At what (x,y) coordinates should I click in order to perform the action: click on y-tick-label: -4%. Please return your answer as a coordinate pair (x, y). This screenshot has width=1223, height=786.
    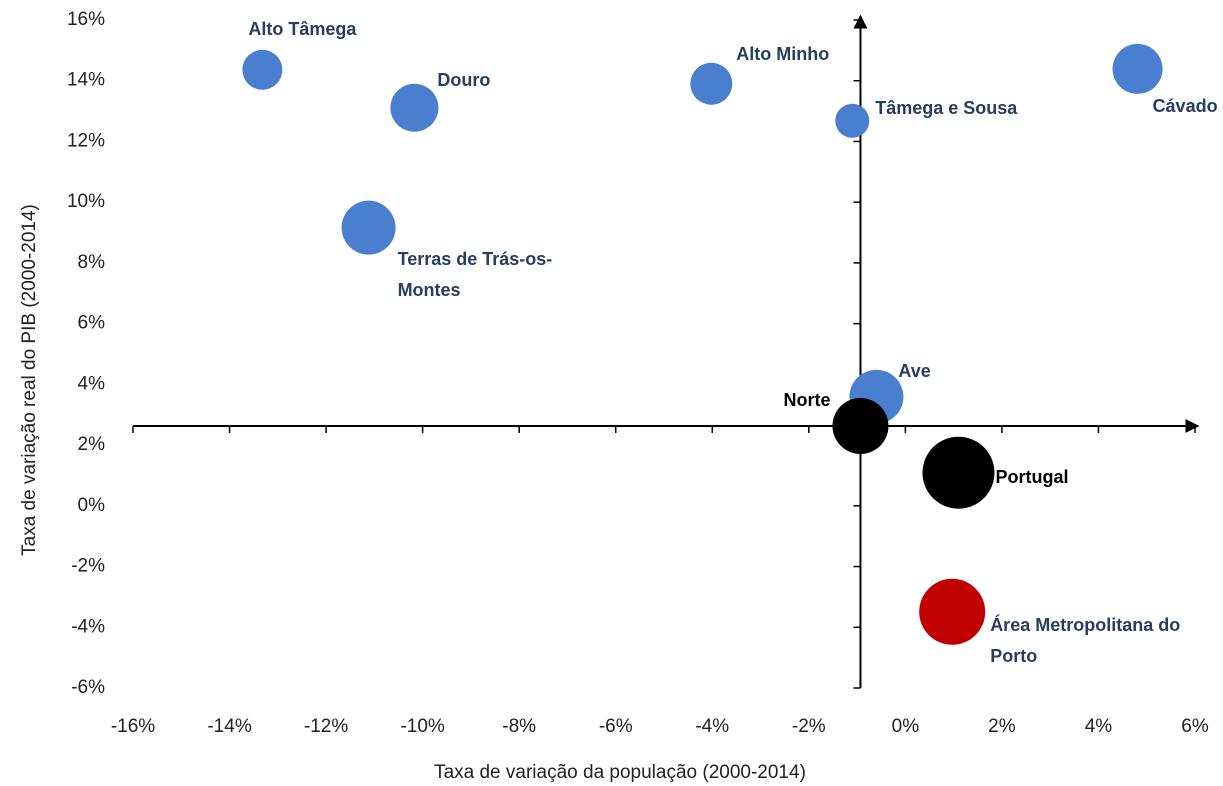
    Looking at the image, I should click on (88, 626).